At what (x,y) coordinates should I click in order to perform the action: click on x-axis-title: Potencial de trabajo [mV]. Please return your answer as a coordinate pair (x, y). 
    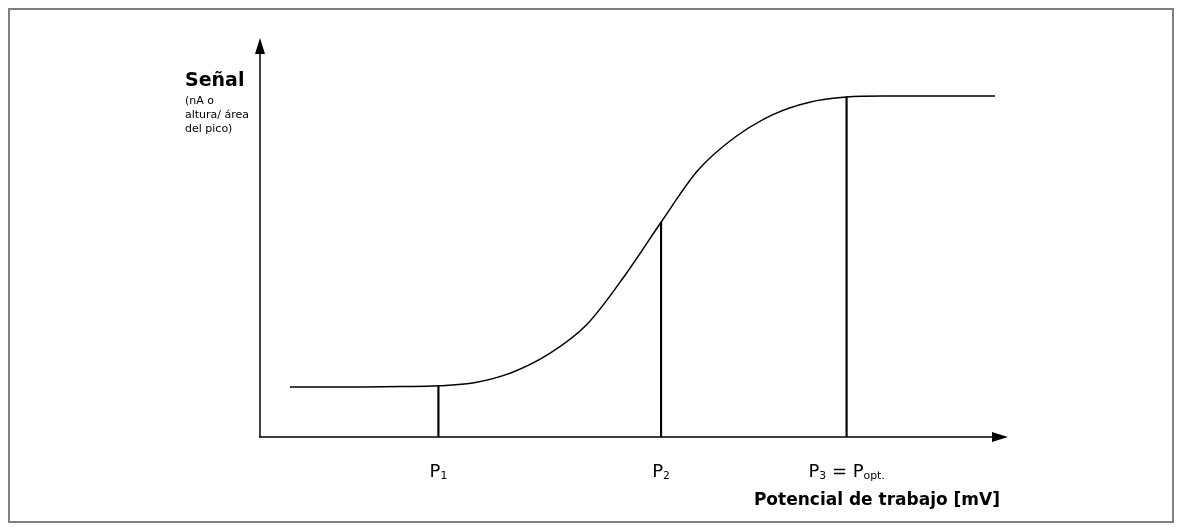
    Looking at the image, I should click on (876, 499).